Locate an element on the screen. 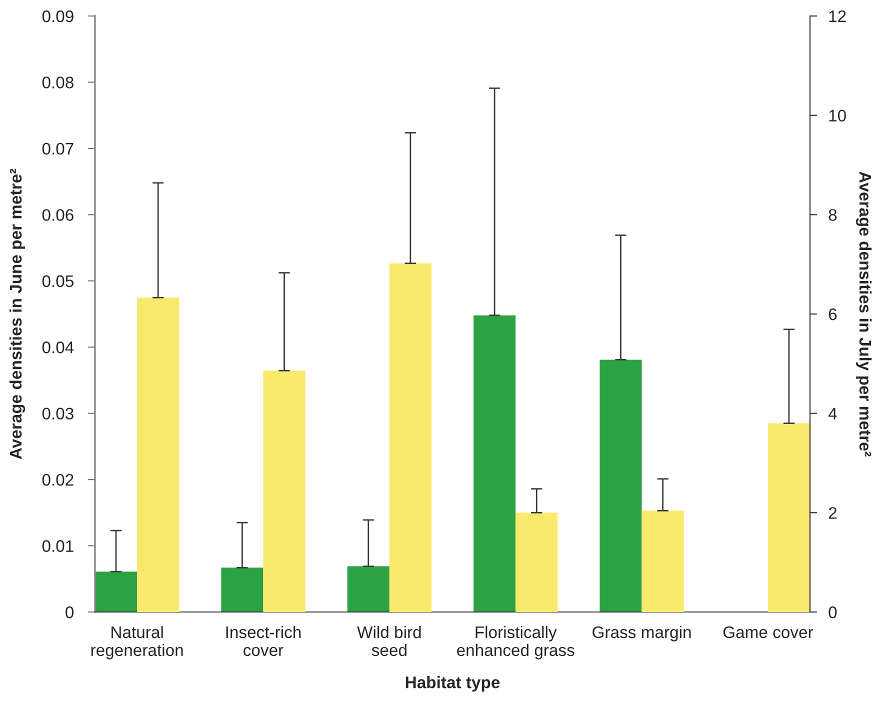  y-tick-label: 0.03 is located at coordinates (58, 414).